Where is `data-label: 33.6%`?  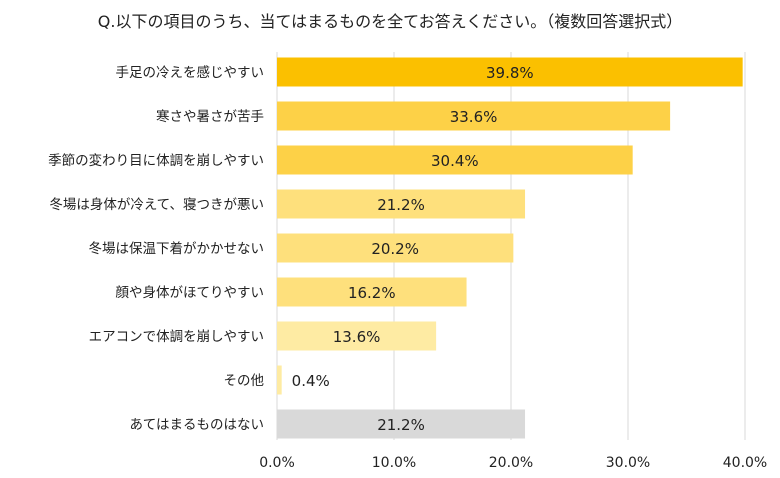
data-label: 33.6% is located at coordinates (474, 117).